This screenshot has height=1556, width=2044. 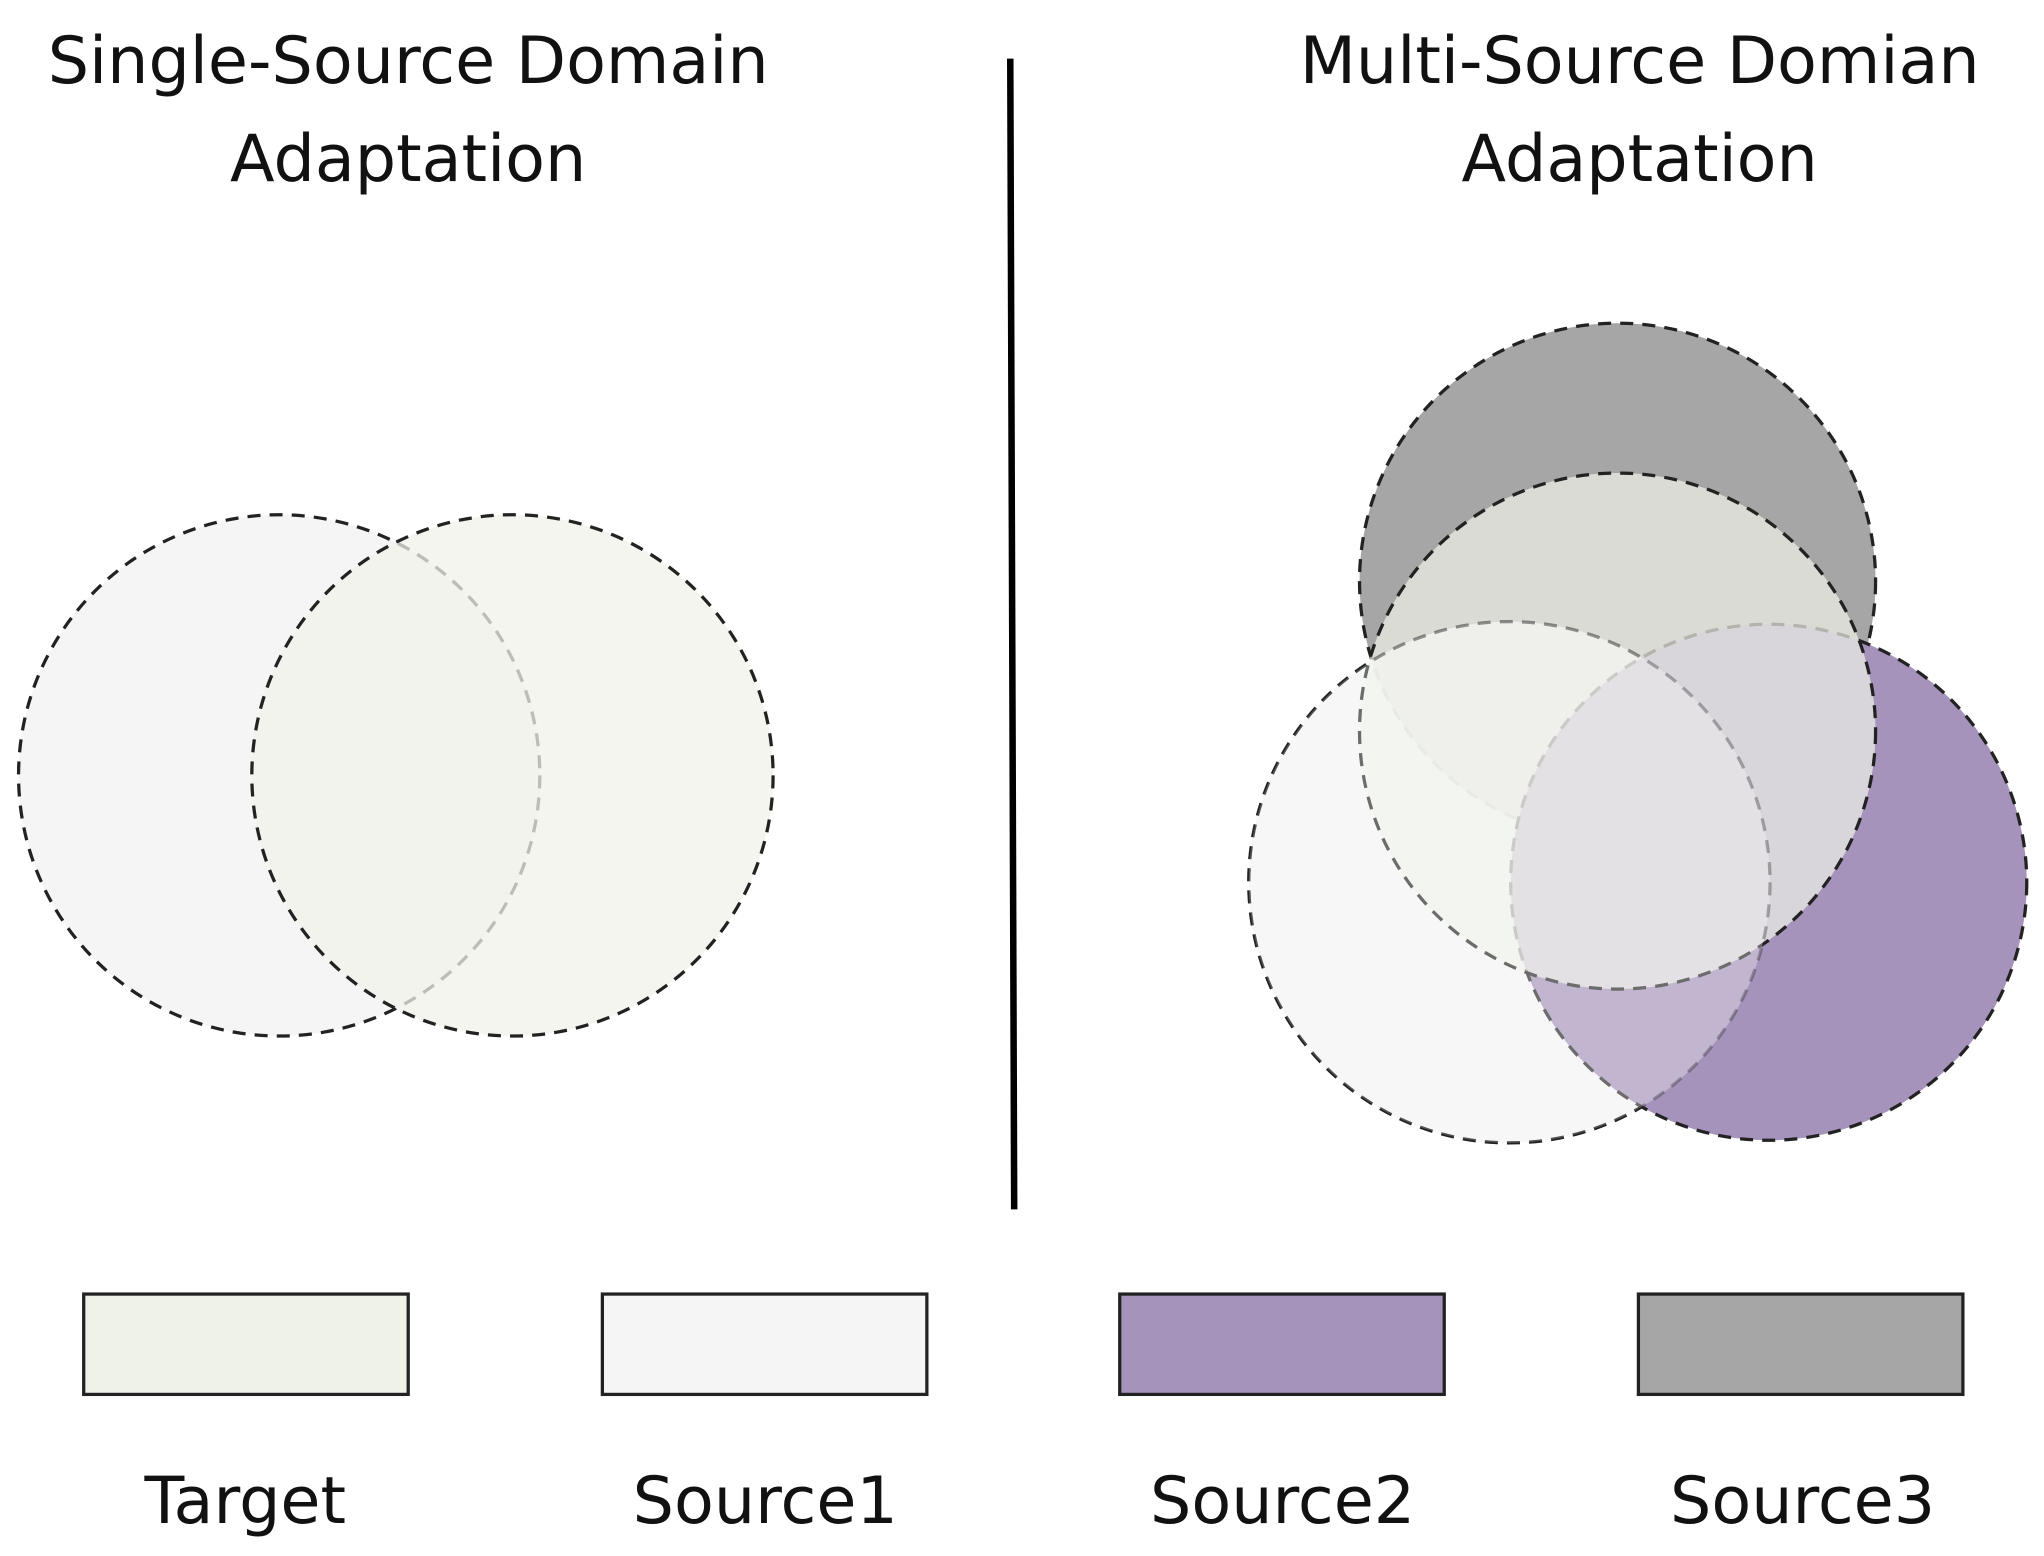 What do you see at coordinates (245, 1501) in the screenshot?
I see `legend-label: Target` at bounding box center [245, 1501].